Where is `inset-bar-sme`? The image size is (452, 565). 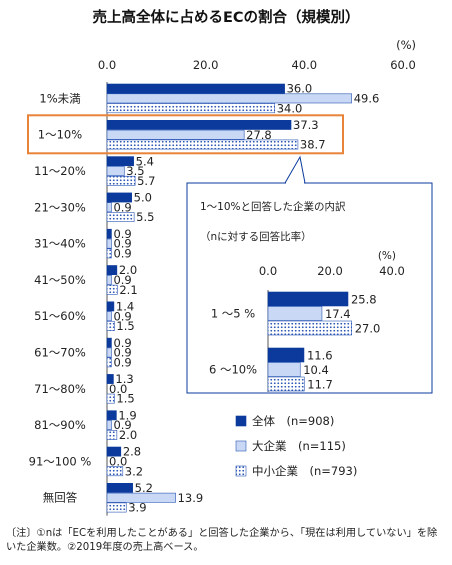
inset-bar-sme is located at coordinates (286, 384).